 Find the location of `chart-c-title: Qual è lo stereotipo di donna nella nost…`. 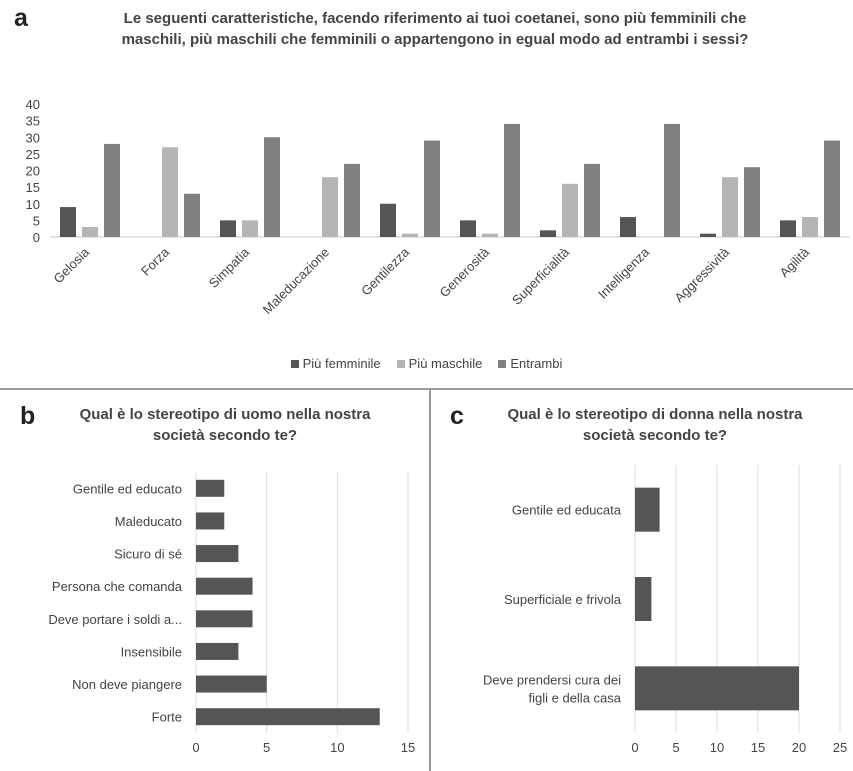

chart-c-title: Qual è lo stereotipo di donna nella nost… is located at coordinates (655, 425).